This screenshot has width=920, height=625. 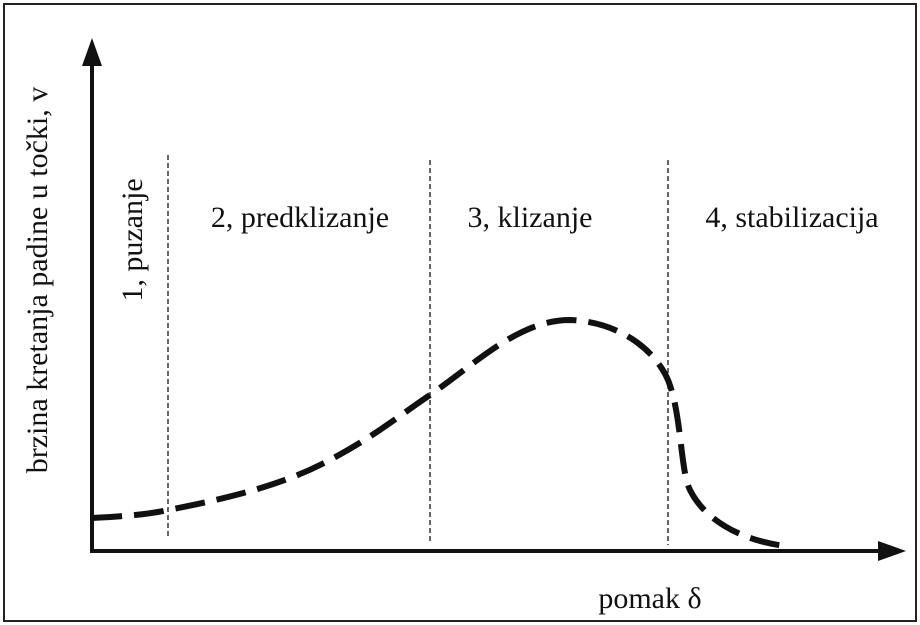 What do you see at coordinates (92, 52) in the screenshot?
I see `y-axis-arrow` at bounding box center [92, 52].